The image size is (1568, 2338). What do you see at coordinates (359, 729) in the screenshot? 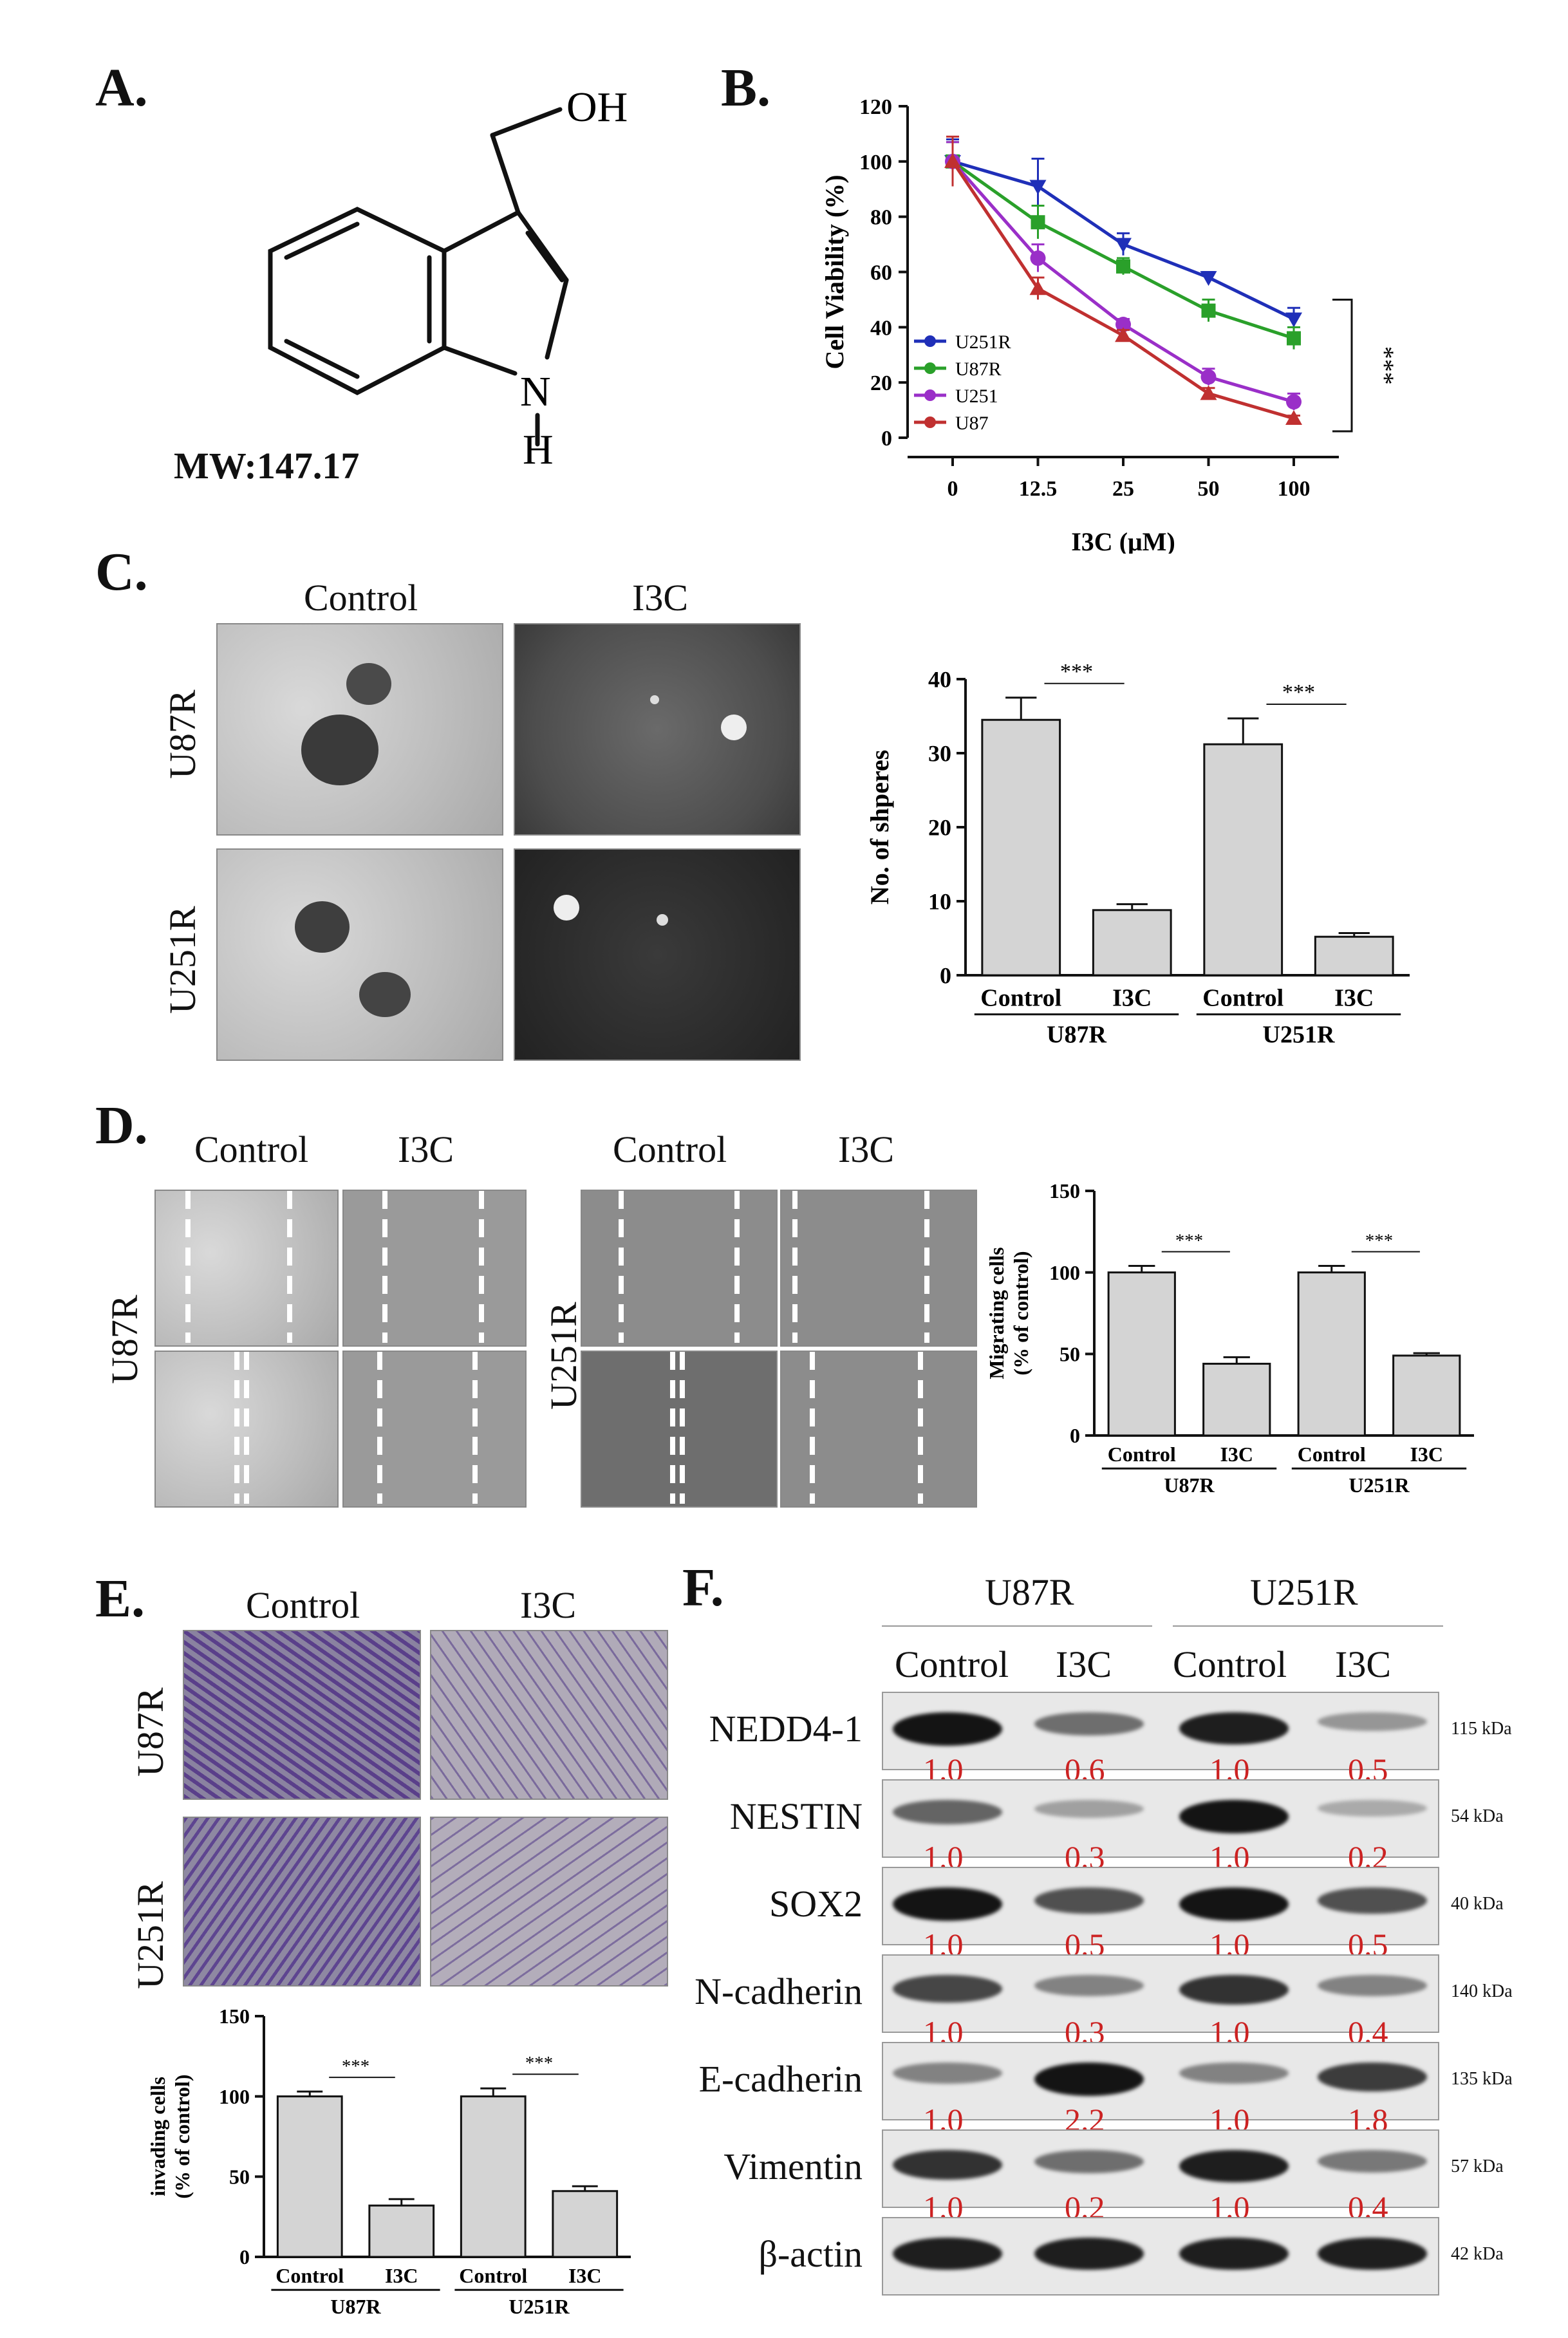
I see `micrograph-c-u87r-control` at bounding box center [359, 729].